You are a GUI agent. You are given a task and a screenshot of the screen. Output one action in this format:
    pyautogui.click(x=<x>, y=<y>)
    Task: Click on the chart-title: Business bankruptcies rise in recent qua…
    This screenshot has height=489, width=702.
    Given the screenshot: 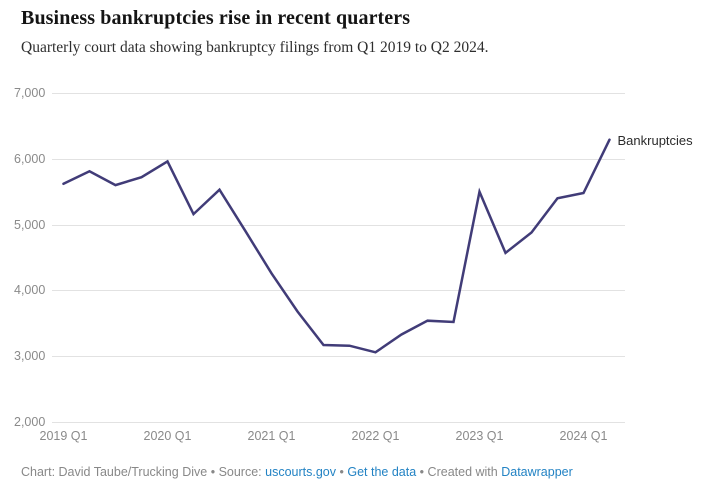 What is the action you would take?
    pyautogui.click(x=216, y=18)
    